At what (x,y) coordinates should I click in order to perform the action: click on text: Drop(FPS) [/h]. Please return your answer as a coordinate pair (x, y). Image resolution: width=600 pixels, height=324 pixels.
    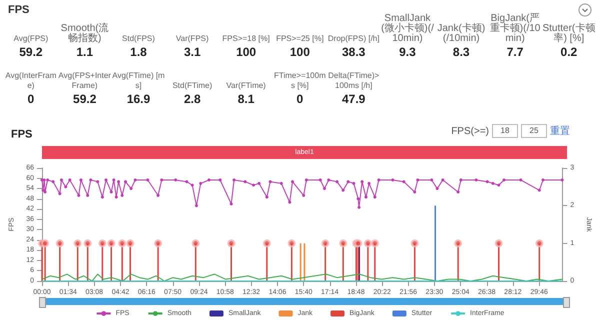
    Looking at the image, I should click on (353, 38).